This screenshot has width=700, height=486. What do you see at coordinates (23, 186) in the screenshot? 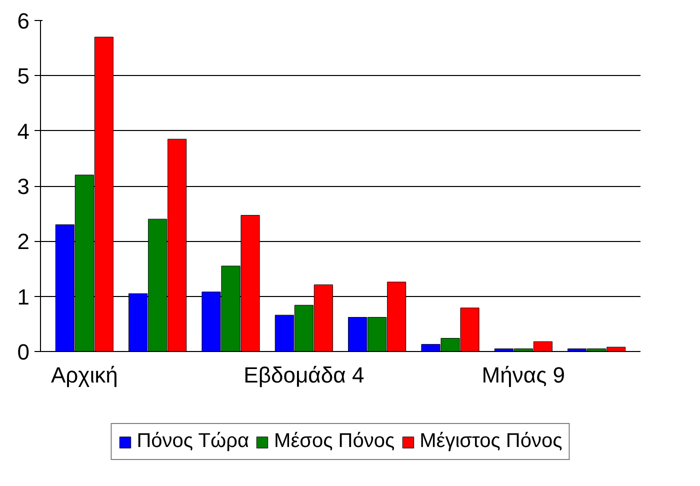
I see `y-tick-label: 3` at bounding box center [23, 186].